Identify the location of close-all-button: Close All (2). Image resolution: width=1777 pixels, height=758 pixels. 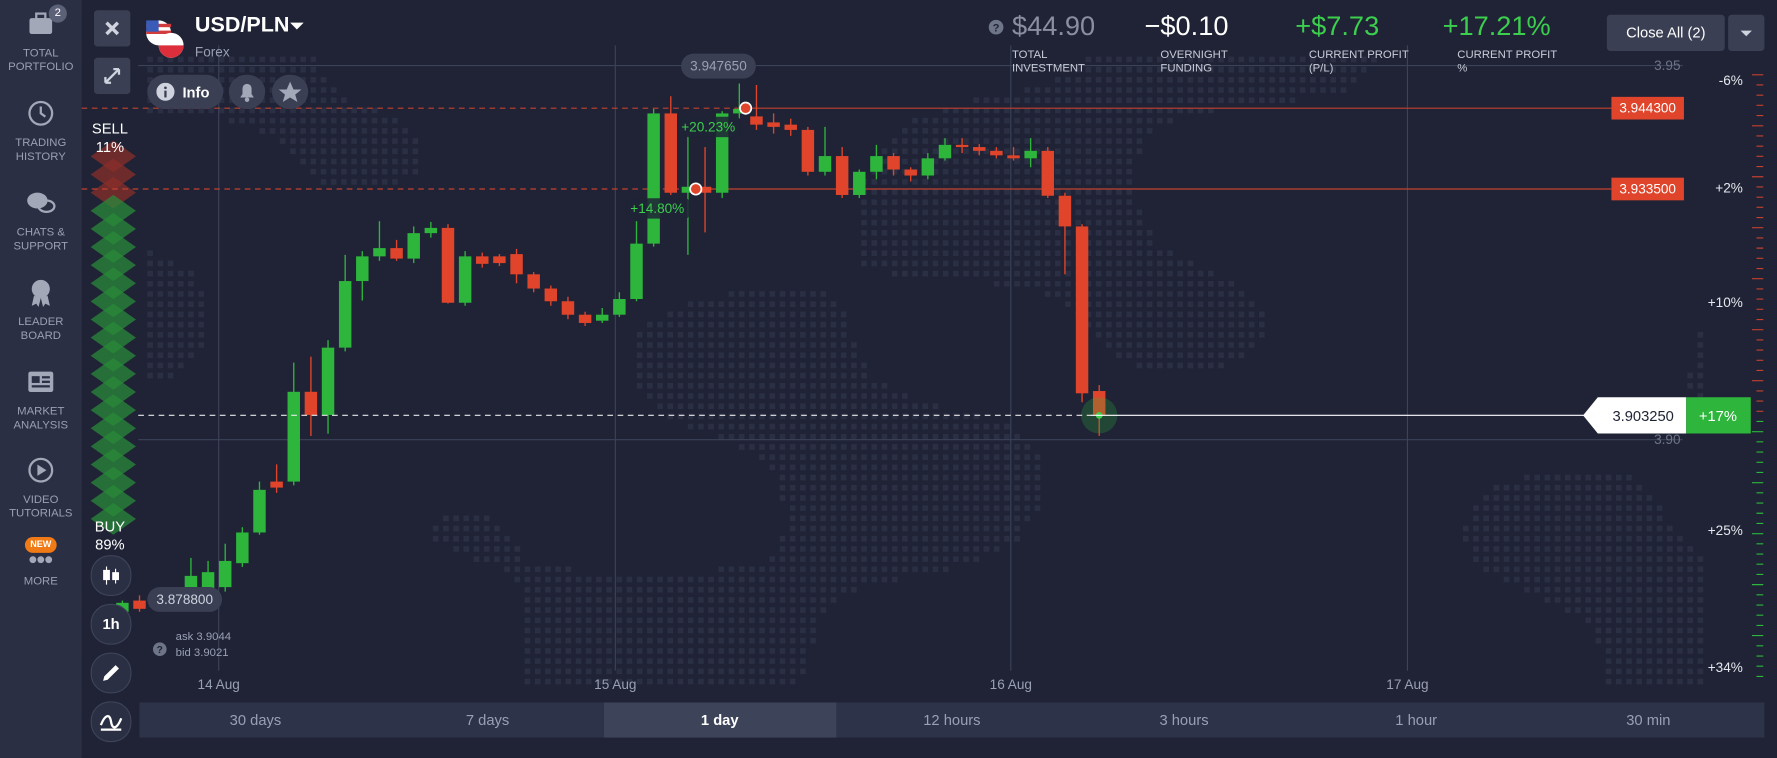
(1665, 32).